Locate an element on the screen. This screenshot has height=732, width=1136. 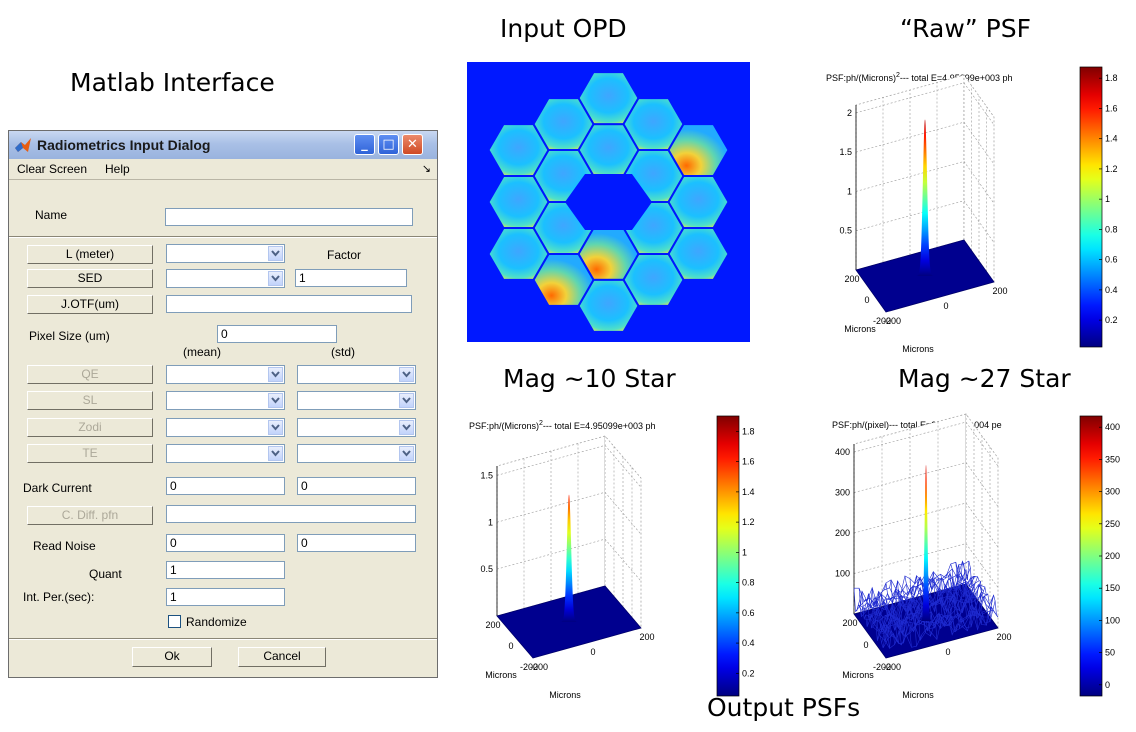
back-wall is located at coordinates (910, 172).